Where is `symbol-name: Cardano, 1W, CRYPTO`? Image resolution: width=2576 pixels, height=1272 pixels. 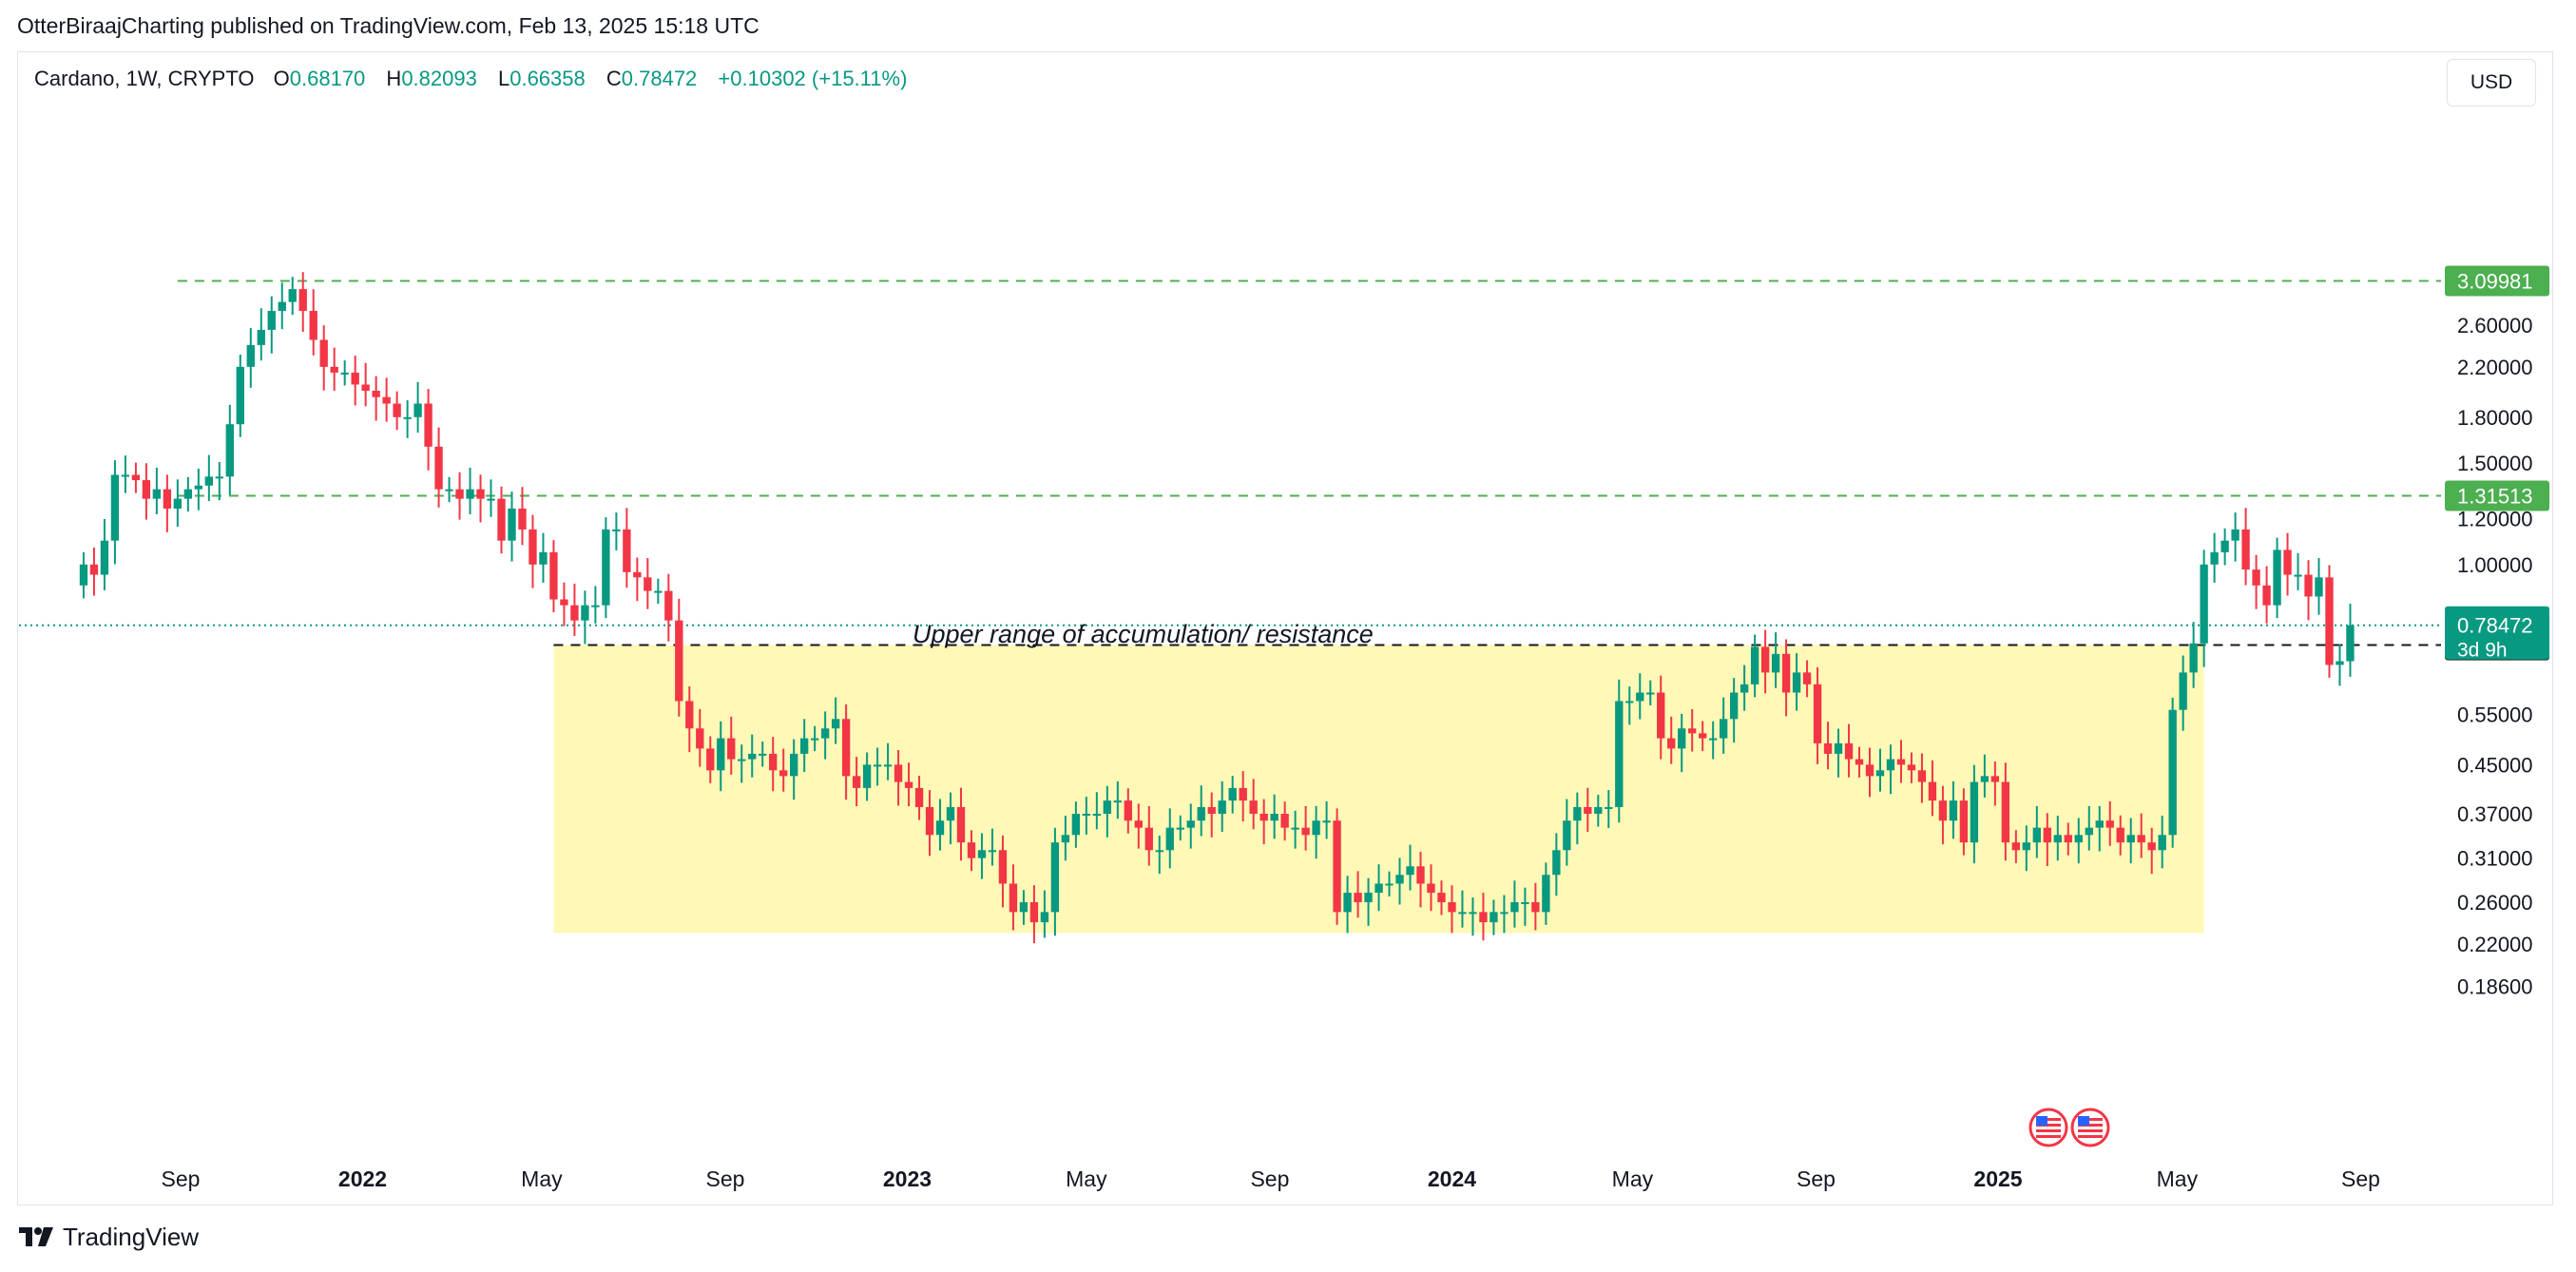
symbol-name: Cardano, 1W, CRYPTO is located at coordinates (145, 78).